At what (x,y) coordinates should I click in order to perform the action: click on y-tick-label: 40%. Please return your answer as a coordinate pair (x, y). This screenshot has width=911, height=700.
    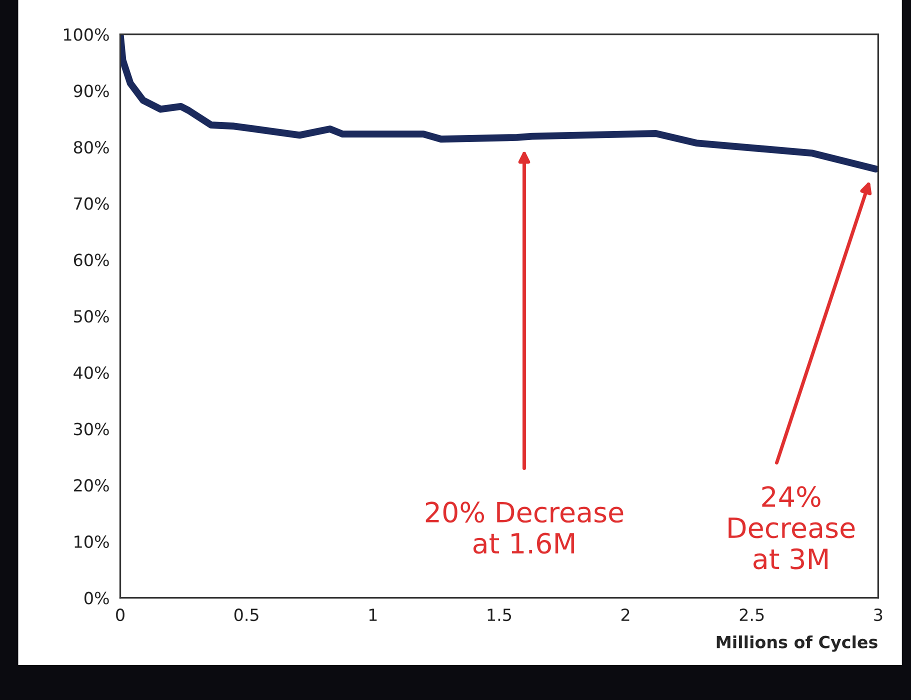
    Looking at the image, I should click on (91, 372).